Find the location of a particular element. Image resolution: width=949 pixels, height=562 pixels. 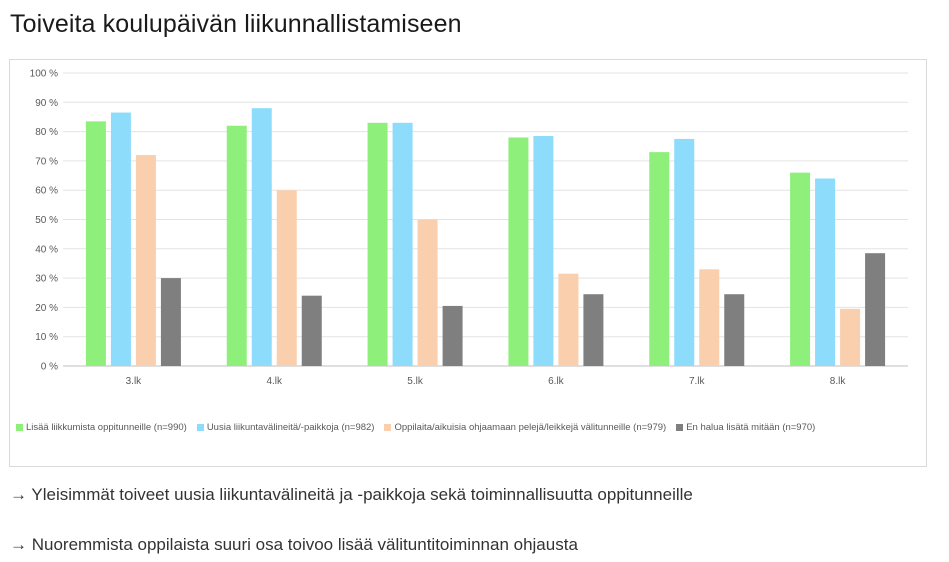

x-category-label: 4.lk is located at coordinates (274, 381).